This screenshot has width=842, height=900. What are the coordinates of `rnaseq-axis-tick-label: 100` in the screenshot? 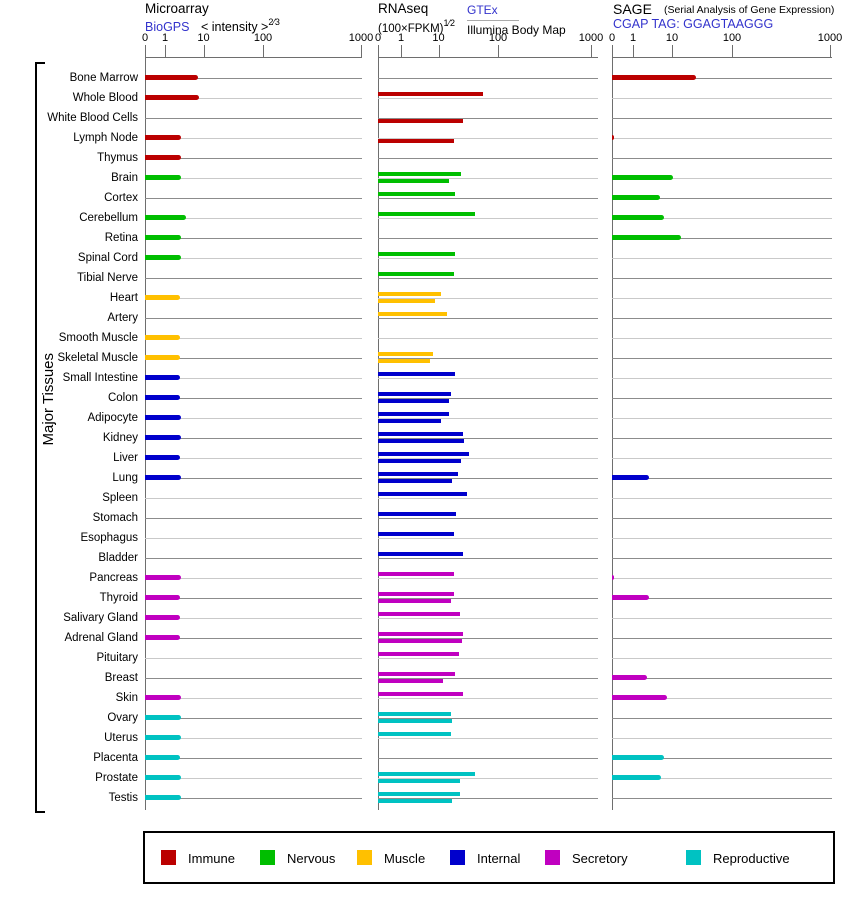 It's located at (498, 38).